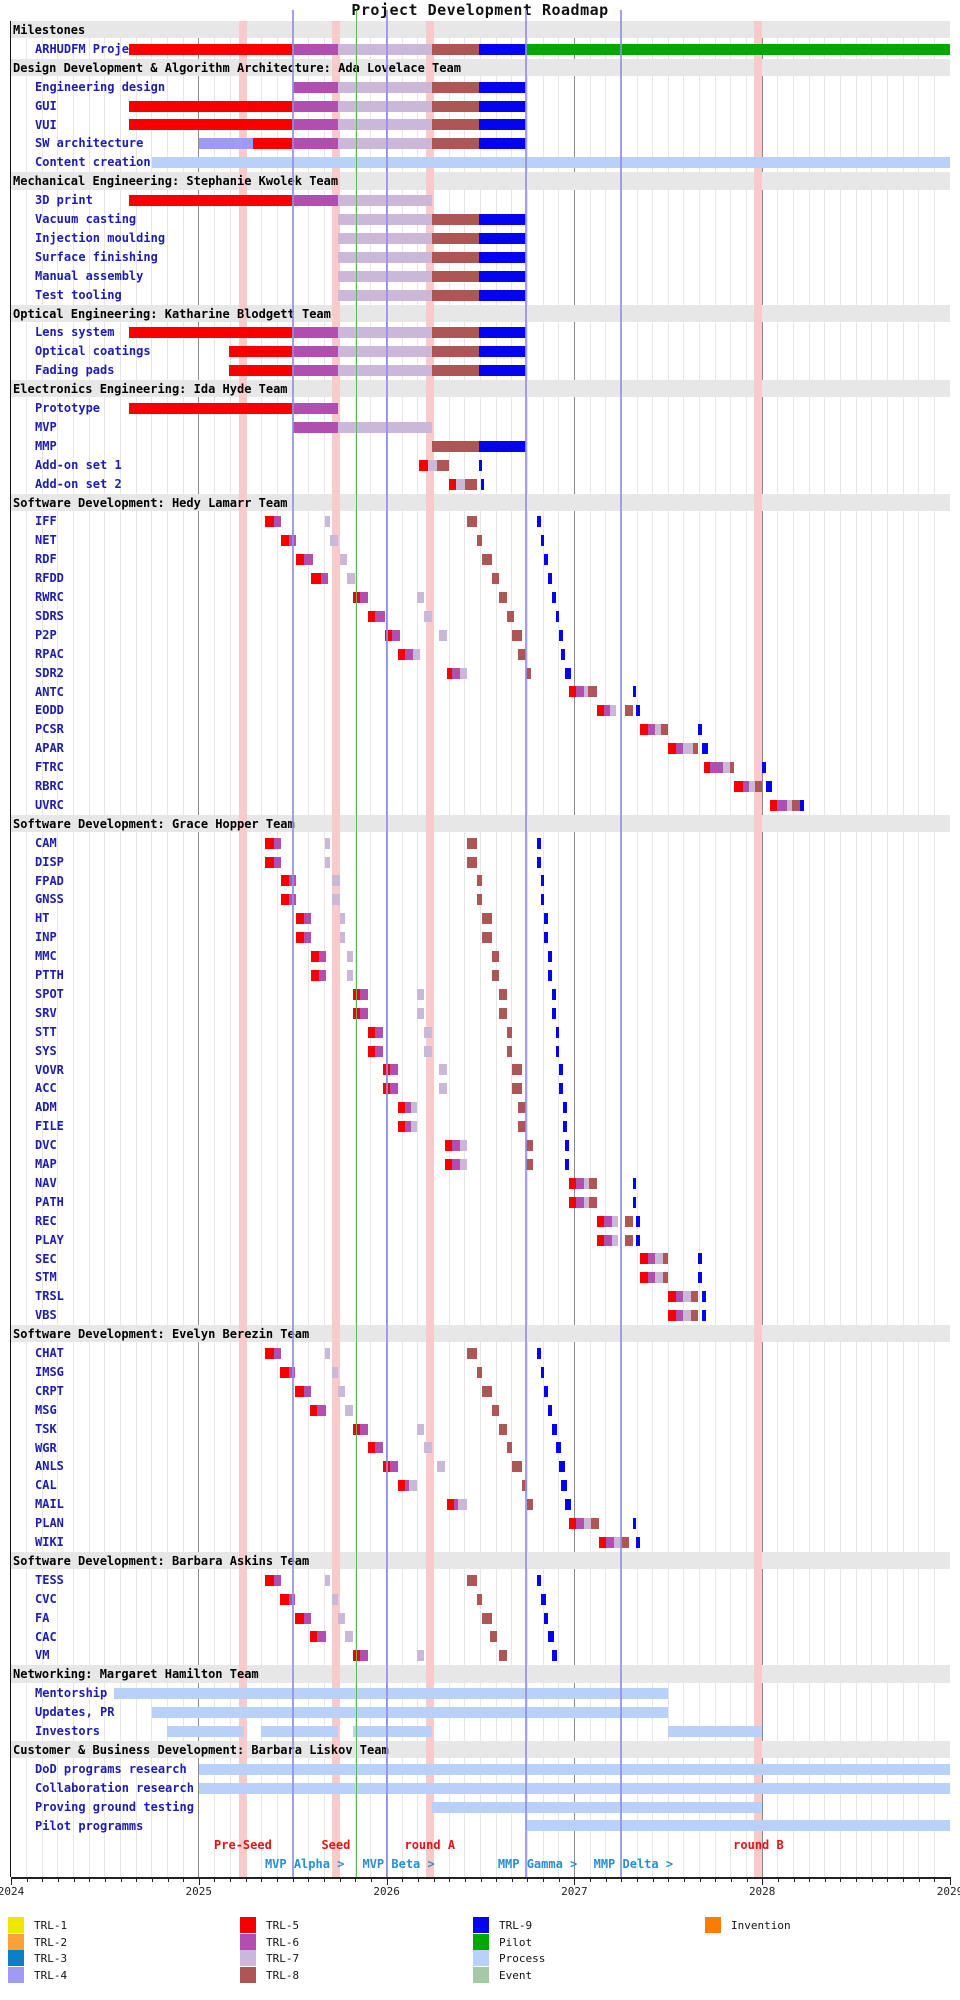  Describe the element at coordinates (762, 1891) in the screenshot. I see `axis-tick-label: 2028` at that location.